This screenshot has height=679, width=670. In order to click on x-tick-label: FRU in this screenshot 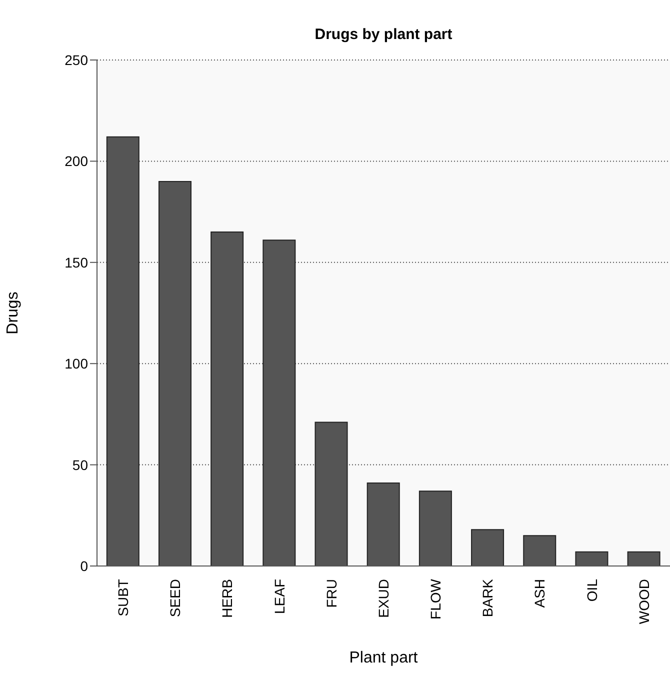, I will do `click(331, 593)`.